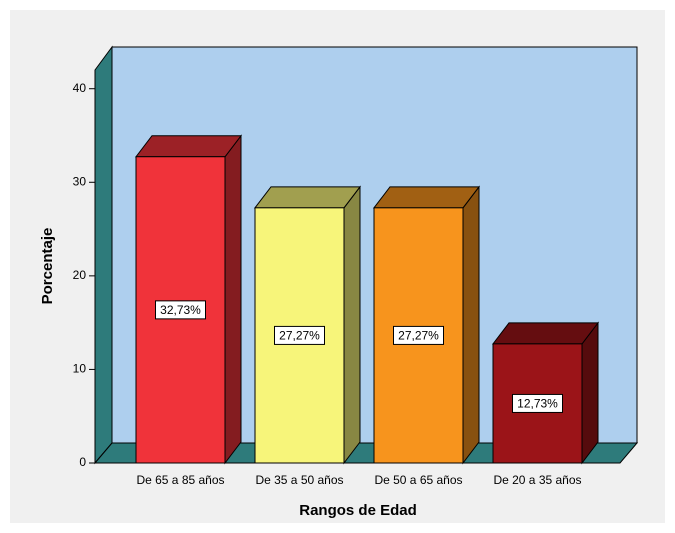  I want to click on y-tick-label: 10, so click(80, 369).